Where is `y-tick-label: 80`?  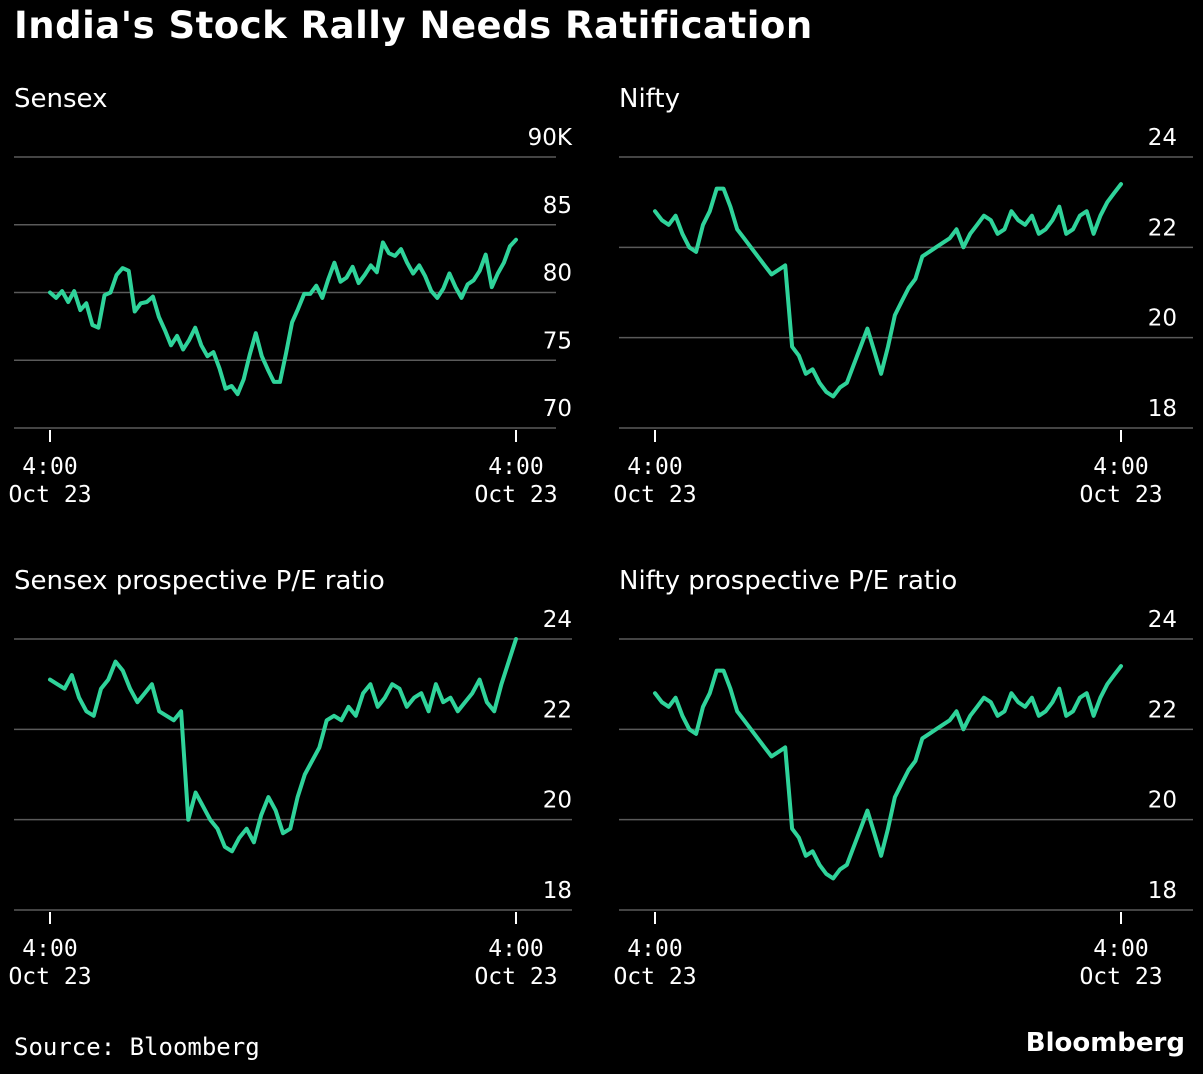
y-tick-label: 80 is located at coordinates (557, 274).